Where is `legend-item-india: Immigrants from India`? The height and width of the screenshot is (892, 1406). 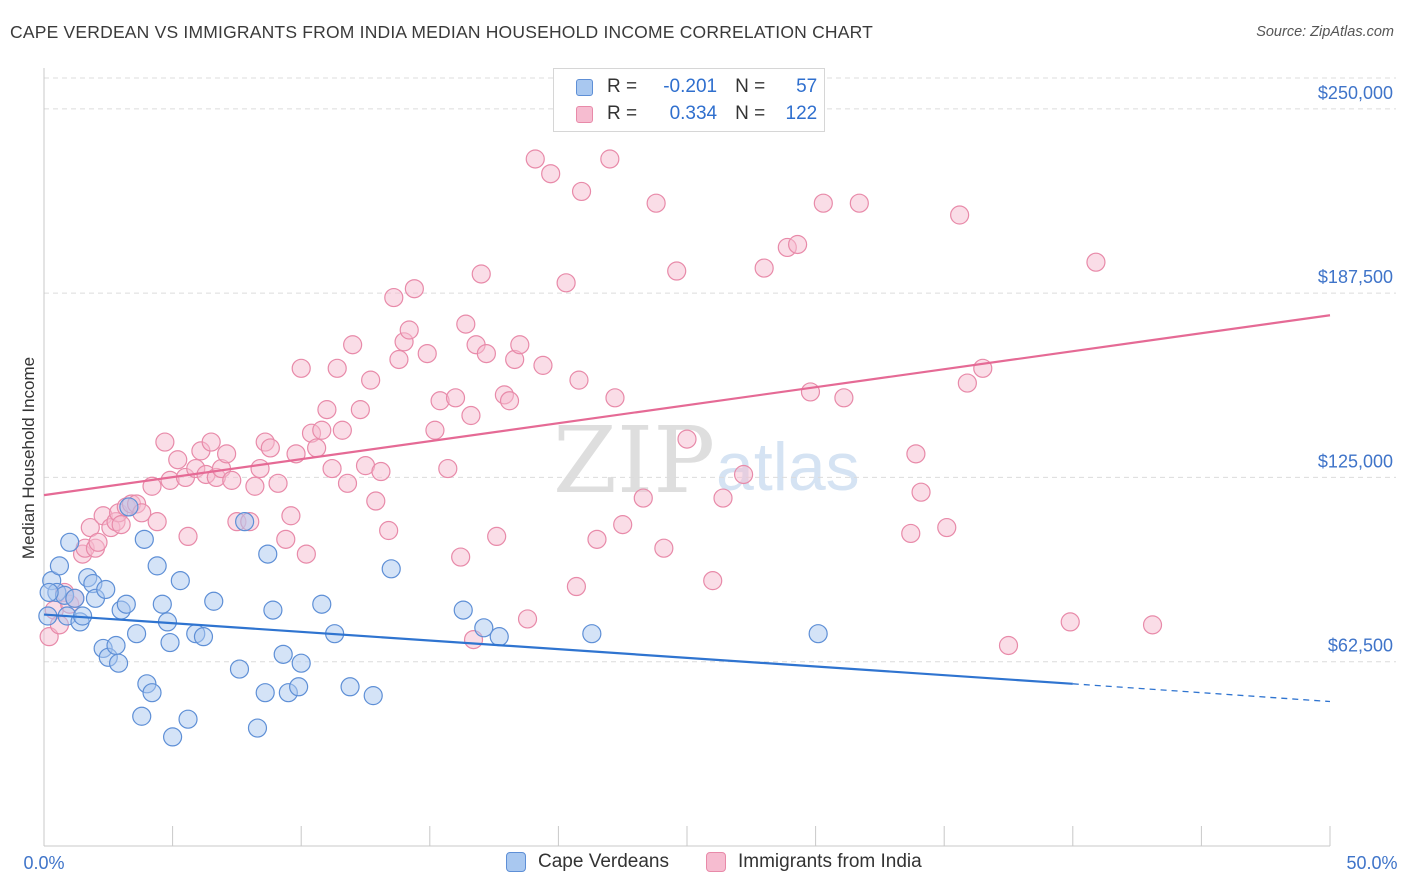 legend-item-india: Immigrants from India is located at coordinates (814, 862).